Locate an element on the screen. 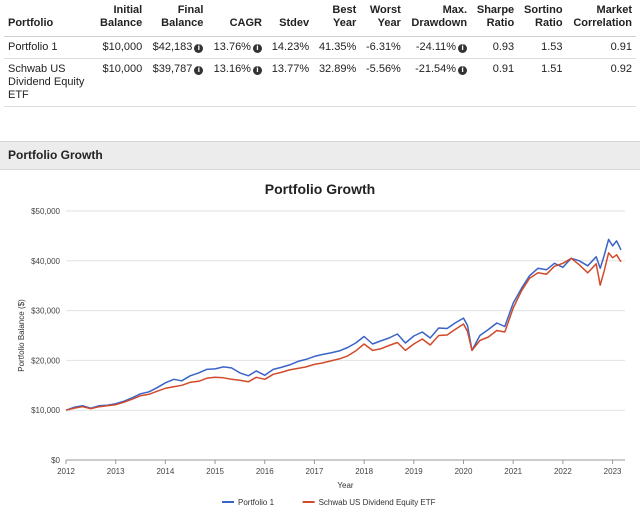  y-axis-ticks: $0 $10,000 $20,000 $30,000 $40,000 $50,000 is located at coordinates (45, 336).